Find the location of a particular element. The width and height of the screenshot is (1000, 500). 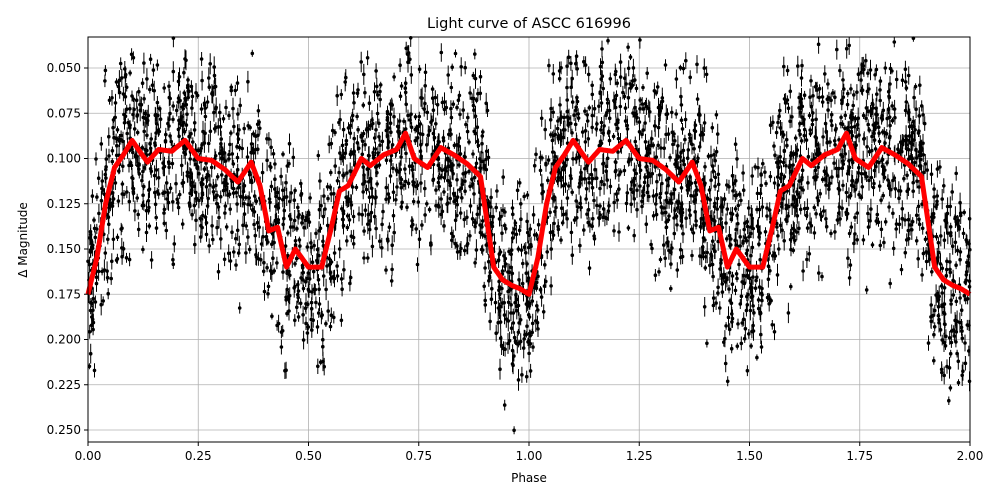

x-tick-label: 1.00 is located at coordinates (529, 456).